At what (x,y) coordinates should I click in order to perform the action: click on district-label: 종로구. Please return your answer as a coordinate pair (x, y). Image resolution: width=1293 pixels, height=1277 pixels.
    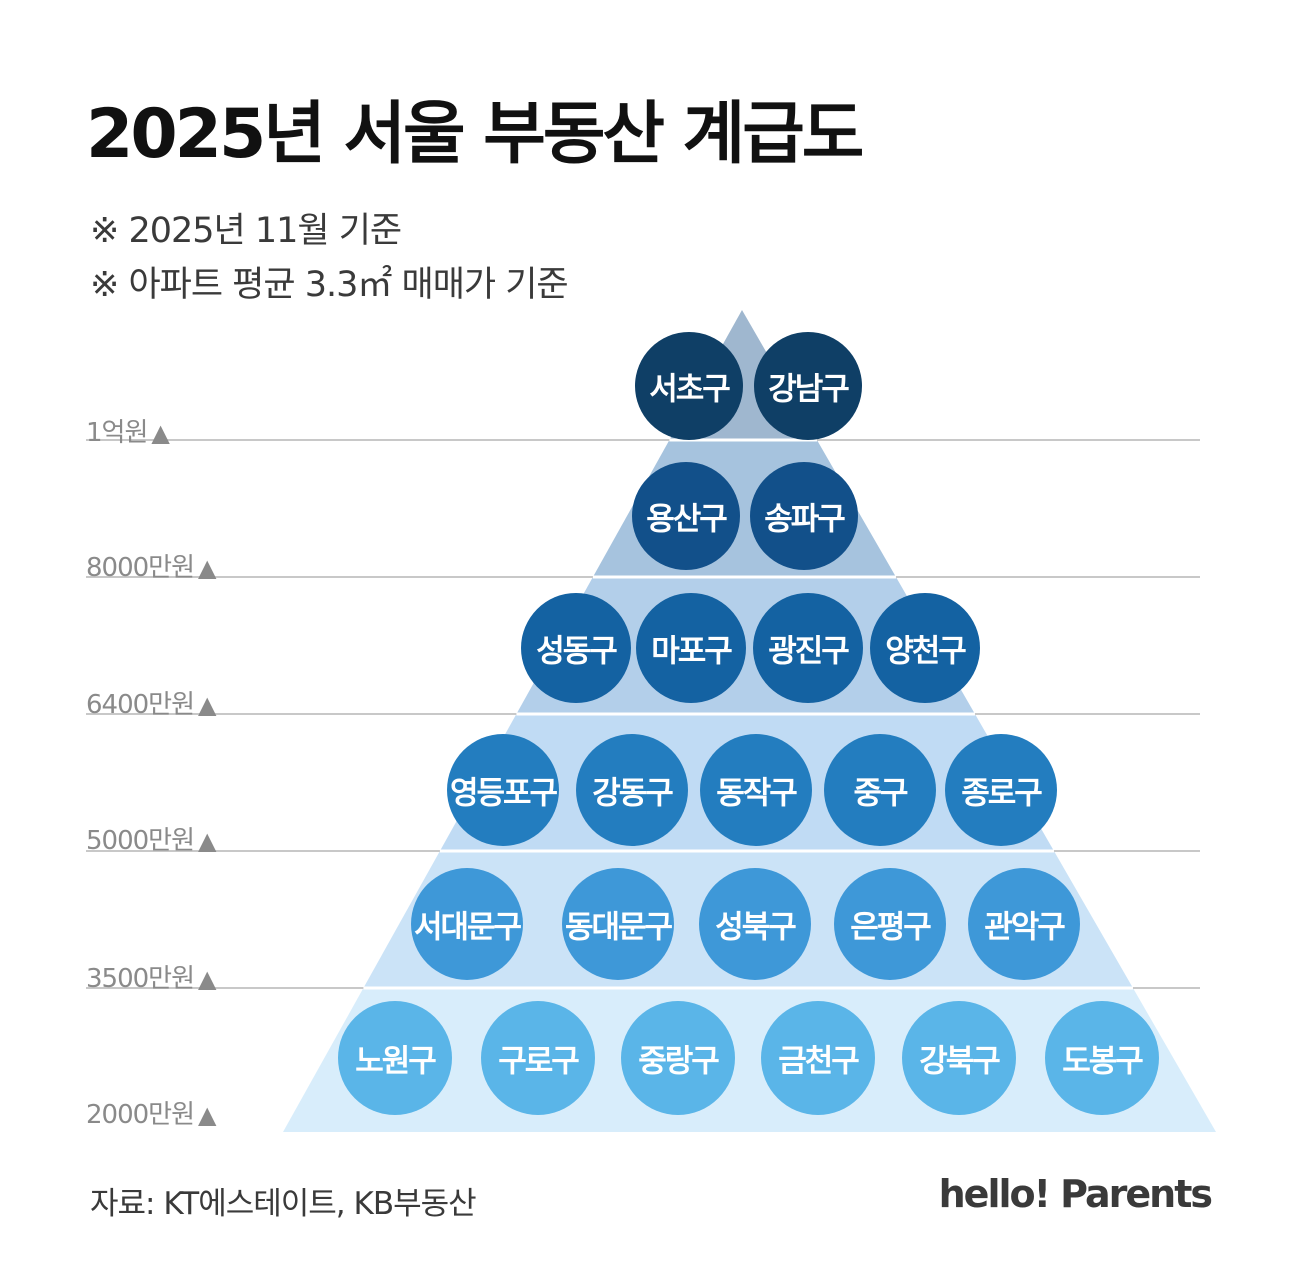
    Looking at the image, I should click on (1002, 793).